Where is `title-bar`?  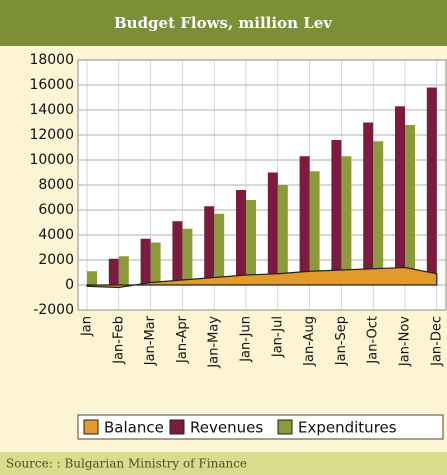
title-bar is located at coordinates (223, 23).